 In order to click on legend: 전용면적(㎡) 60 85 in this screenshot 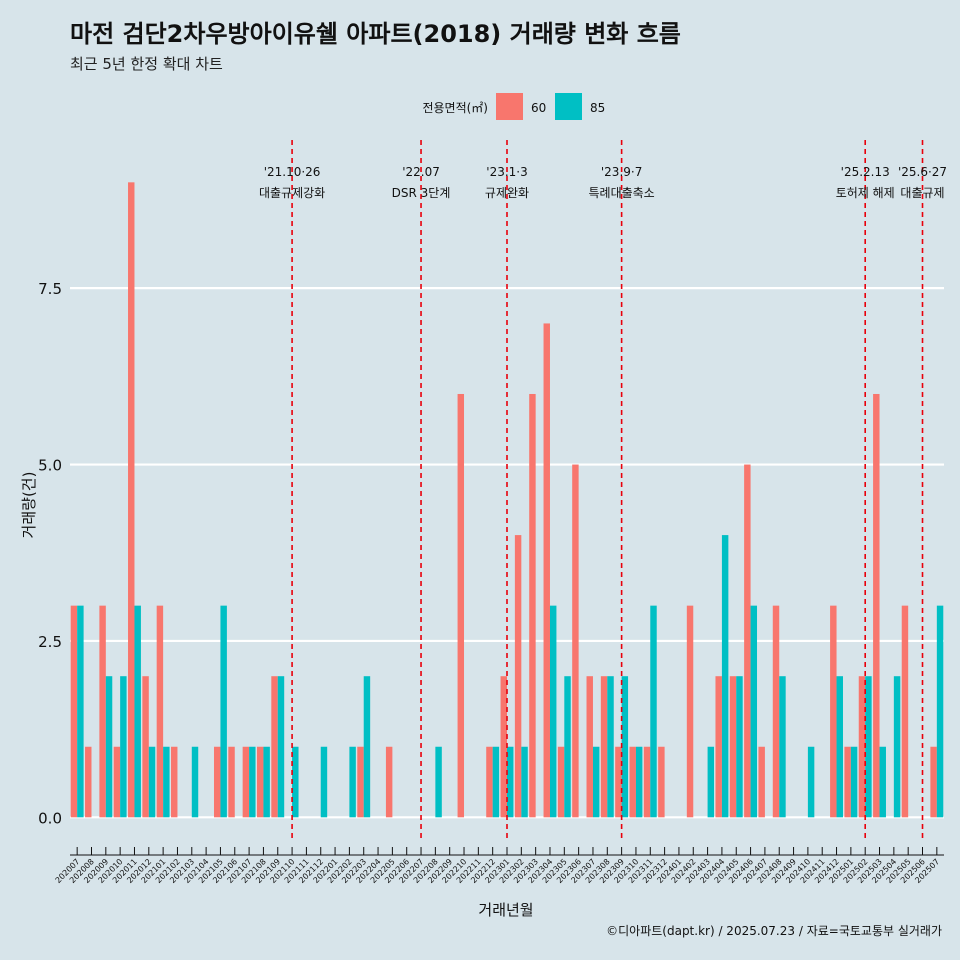, I will do `click(513, 106)`.